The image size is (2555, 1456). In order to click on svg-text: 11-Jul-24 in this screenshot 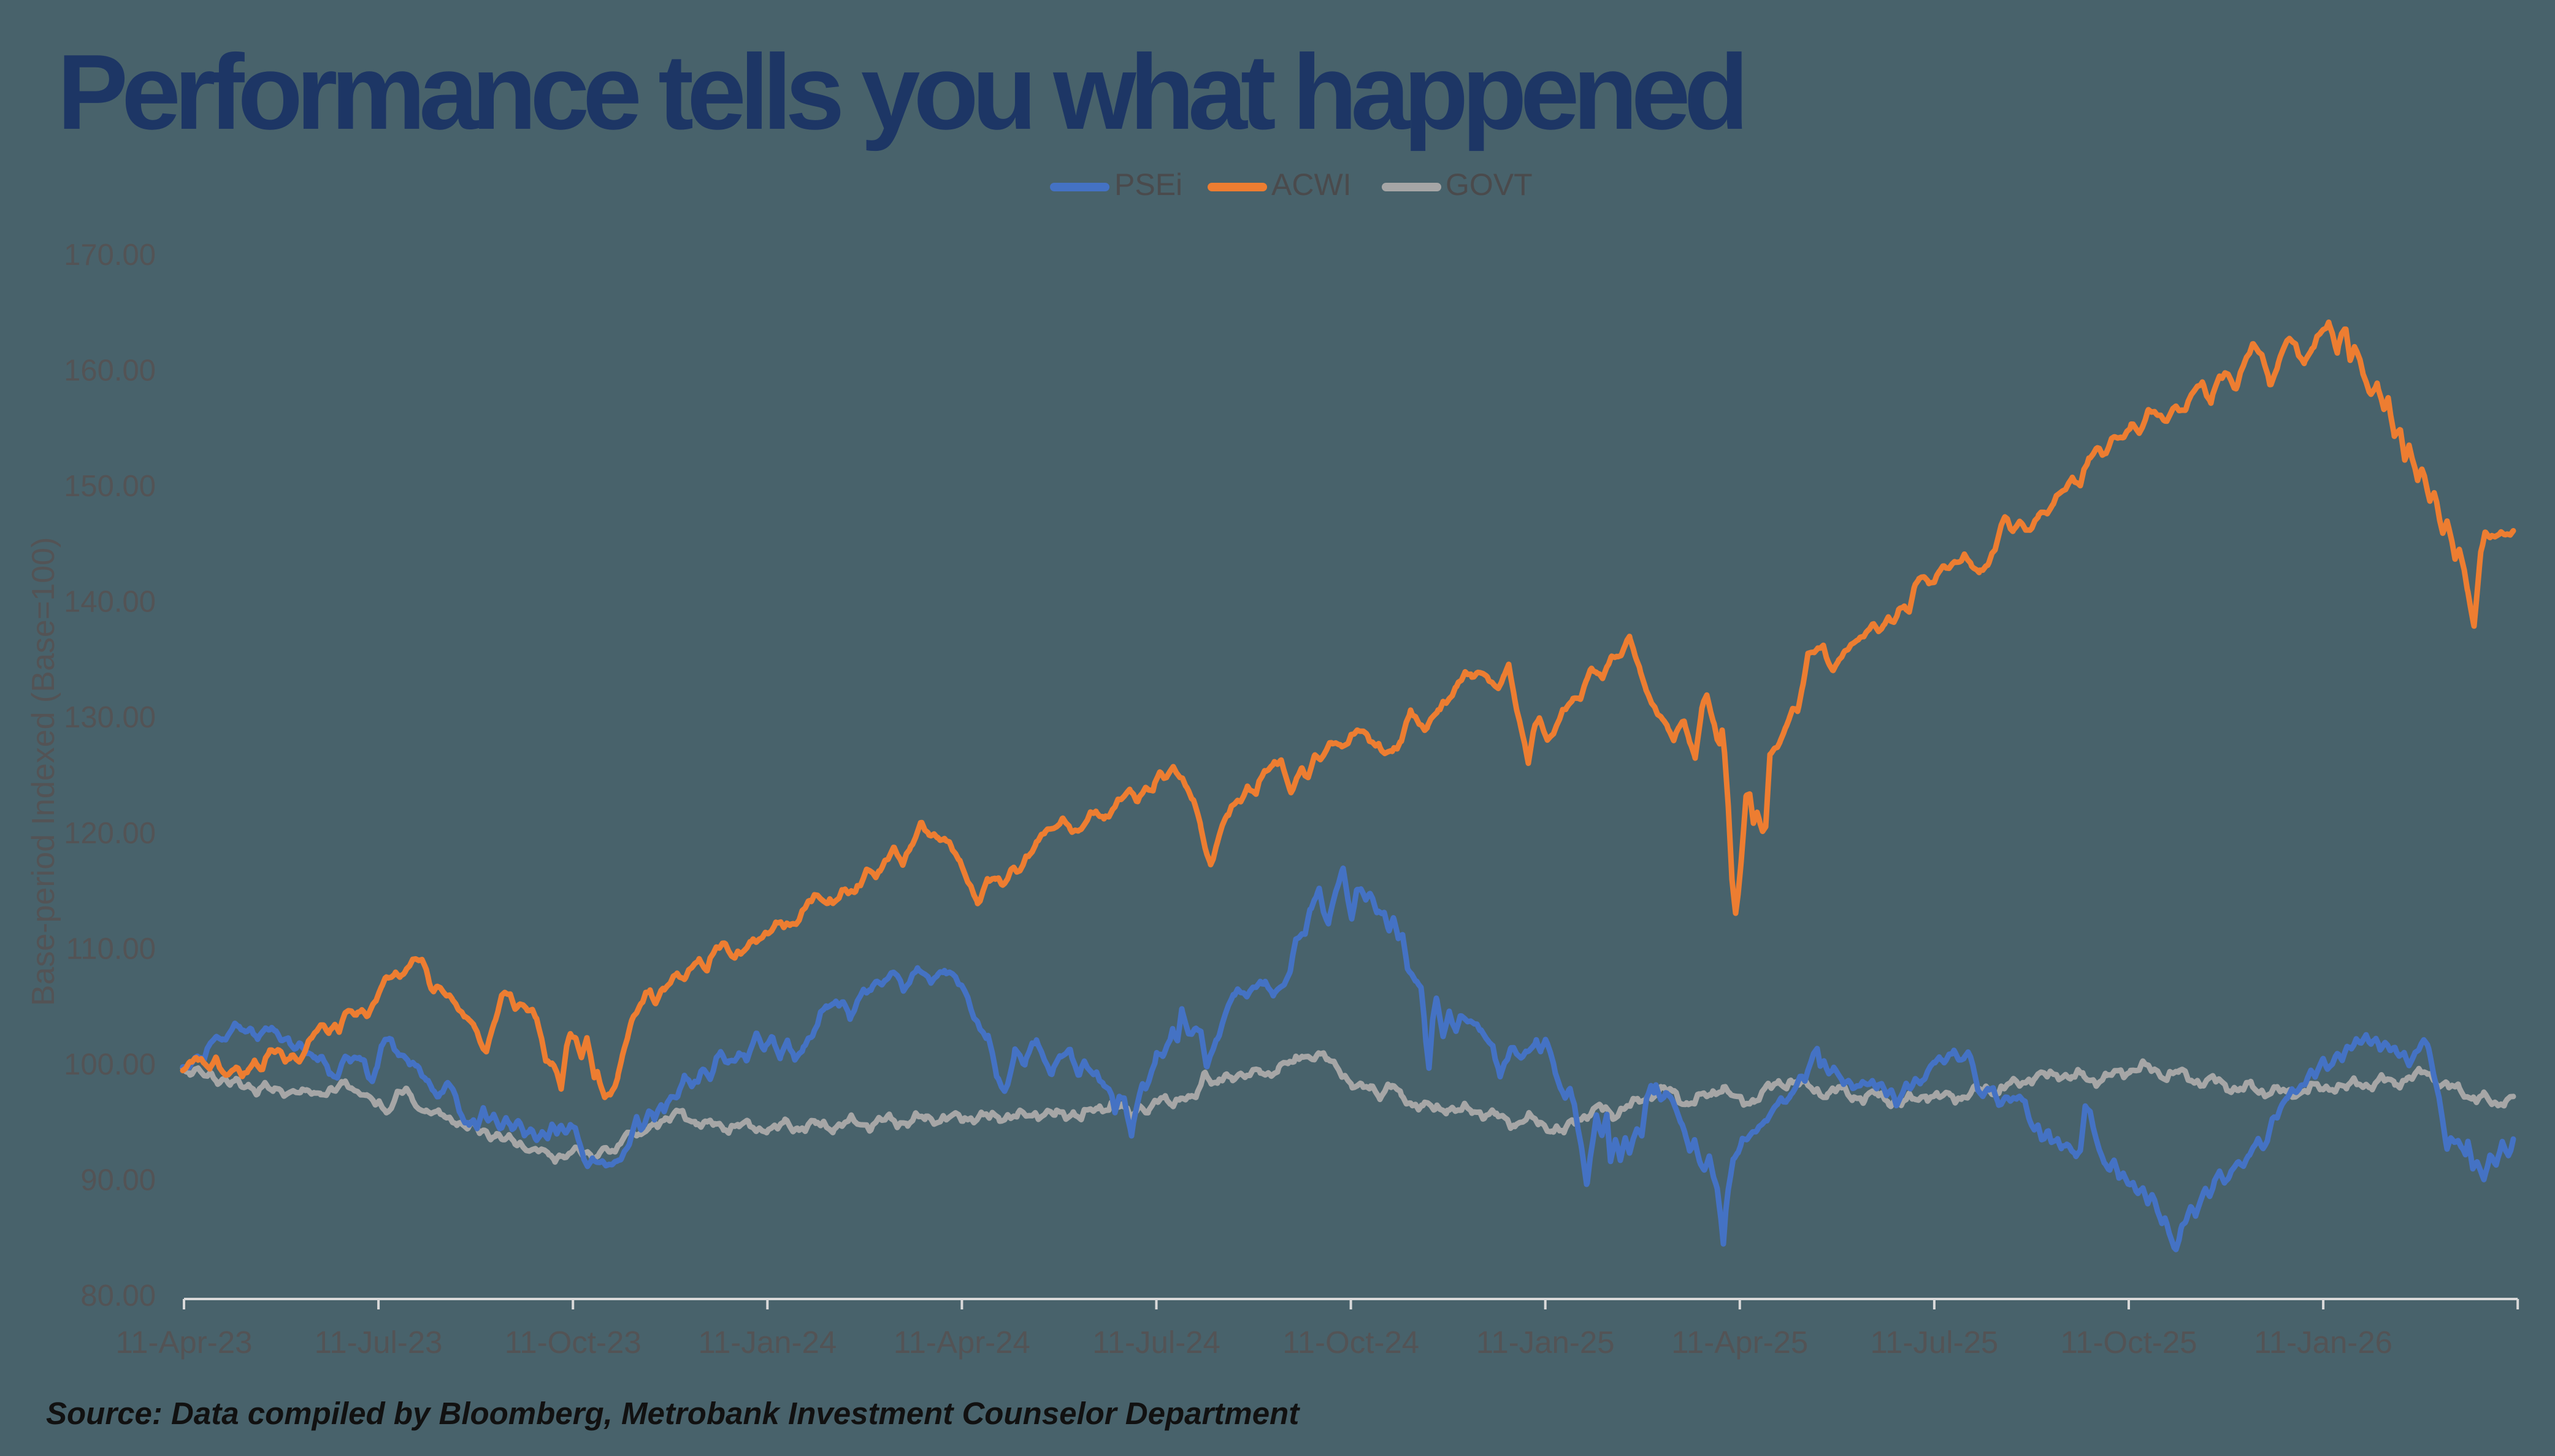, I will do `click(1156, 1342)`.